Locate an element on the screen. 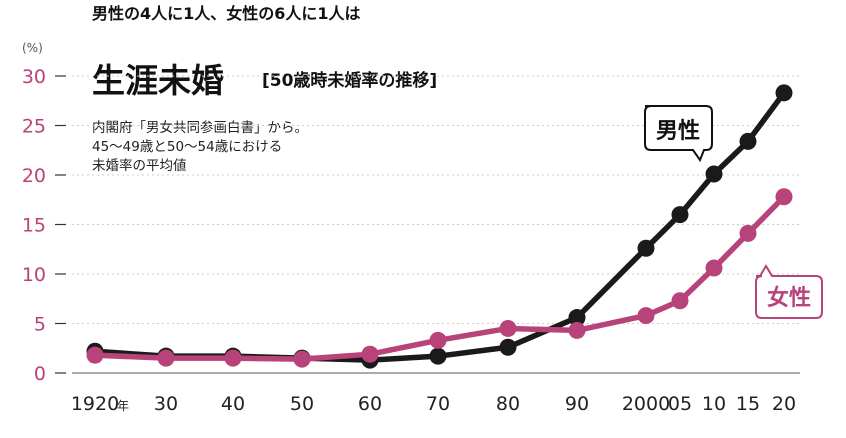 The height and width of the screenshot is (438, 846). female-callout-label: 女性 is located at coordinates (789, 298).